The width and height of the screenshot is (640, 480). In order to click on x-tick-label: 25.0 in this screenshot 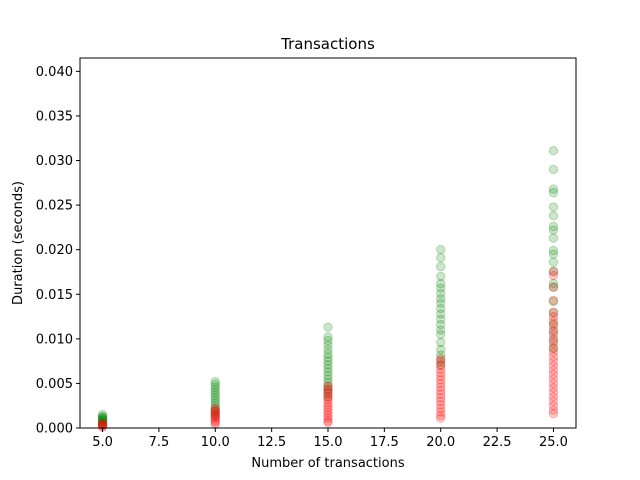, I will do `click(553, 442)`.